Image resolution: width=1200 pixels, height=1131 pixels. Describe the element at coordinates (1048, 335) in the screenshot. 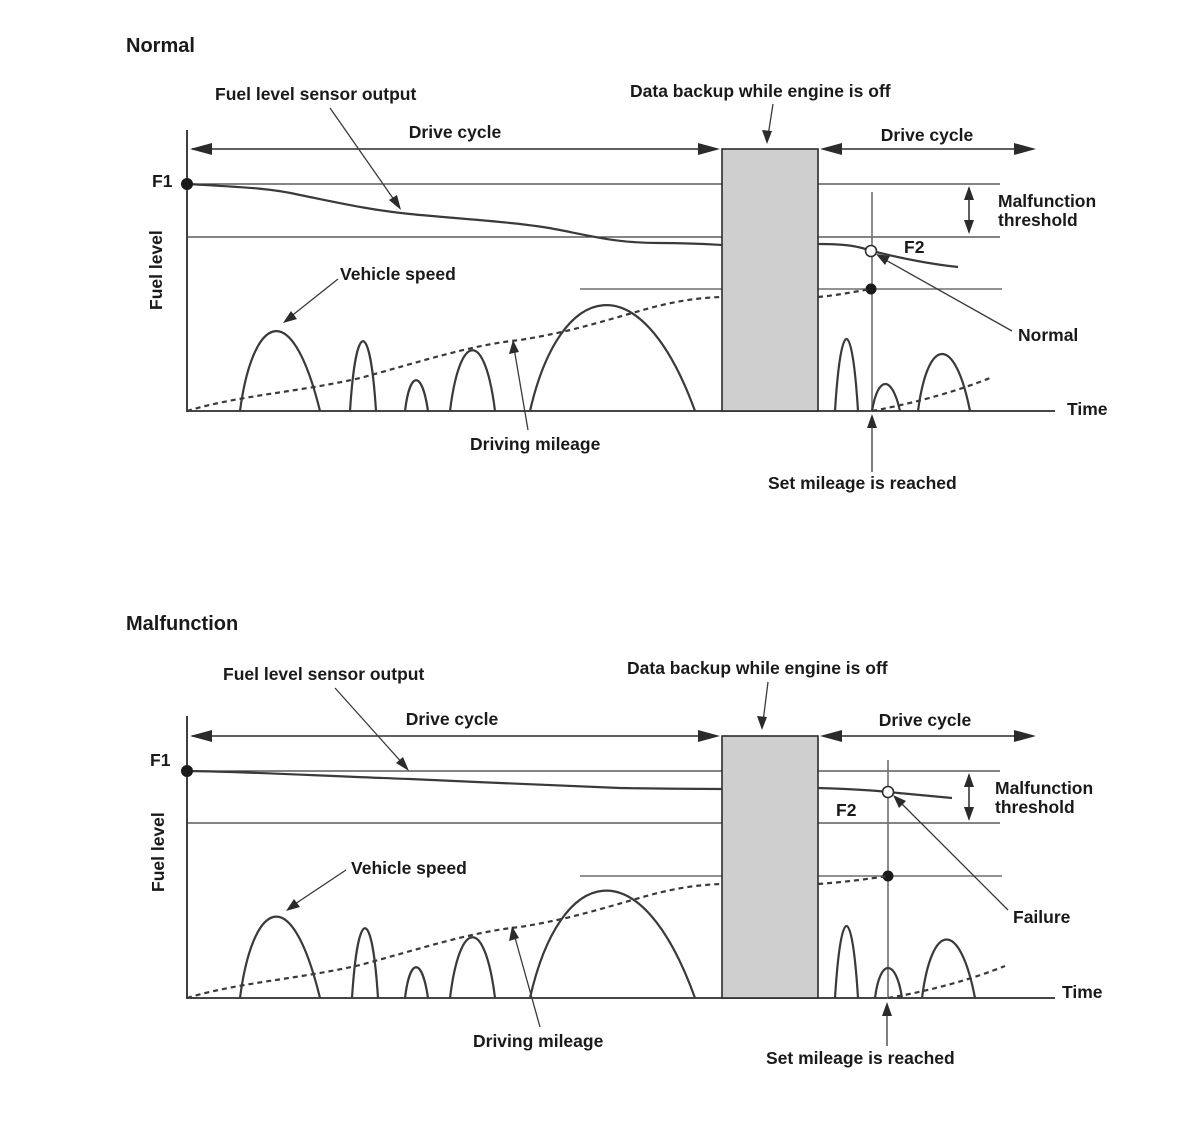

I see `result-label: Normal` at that location.